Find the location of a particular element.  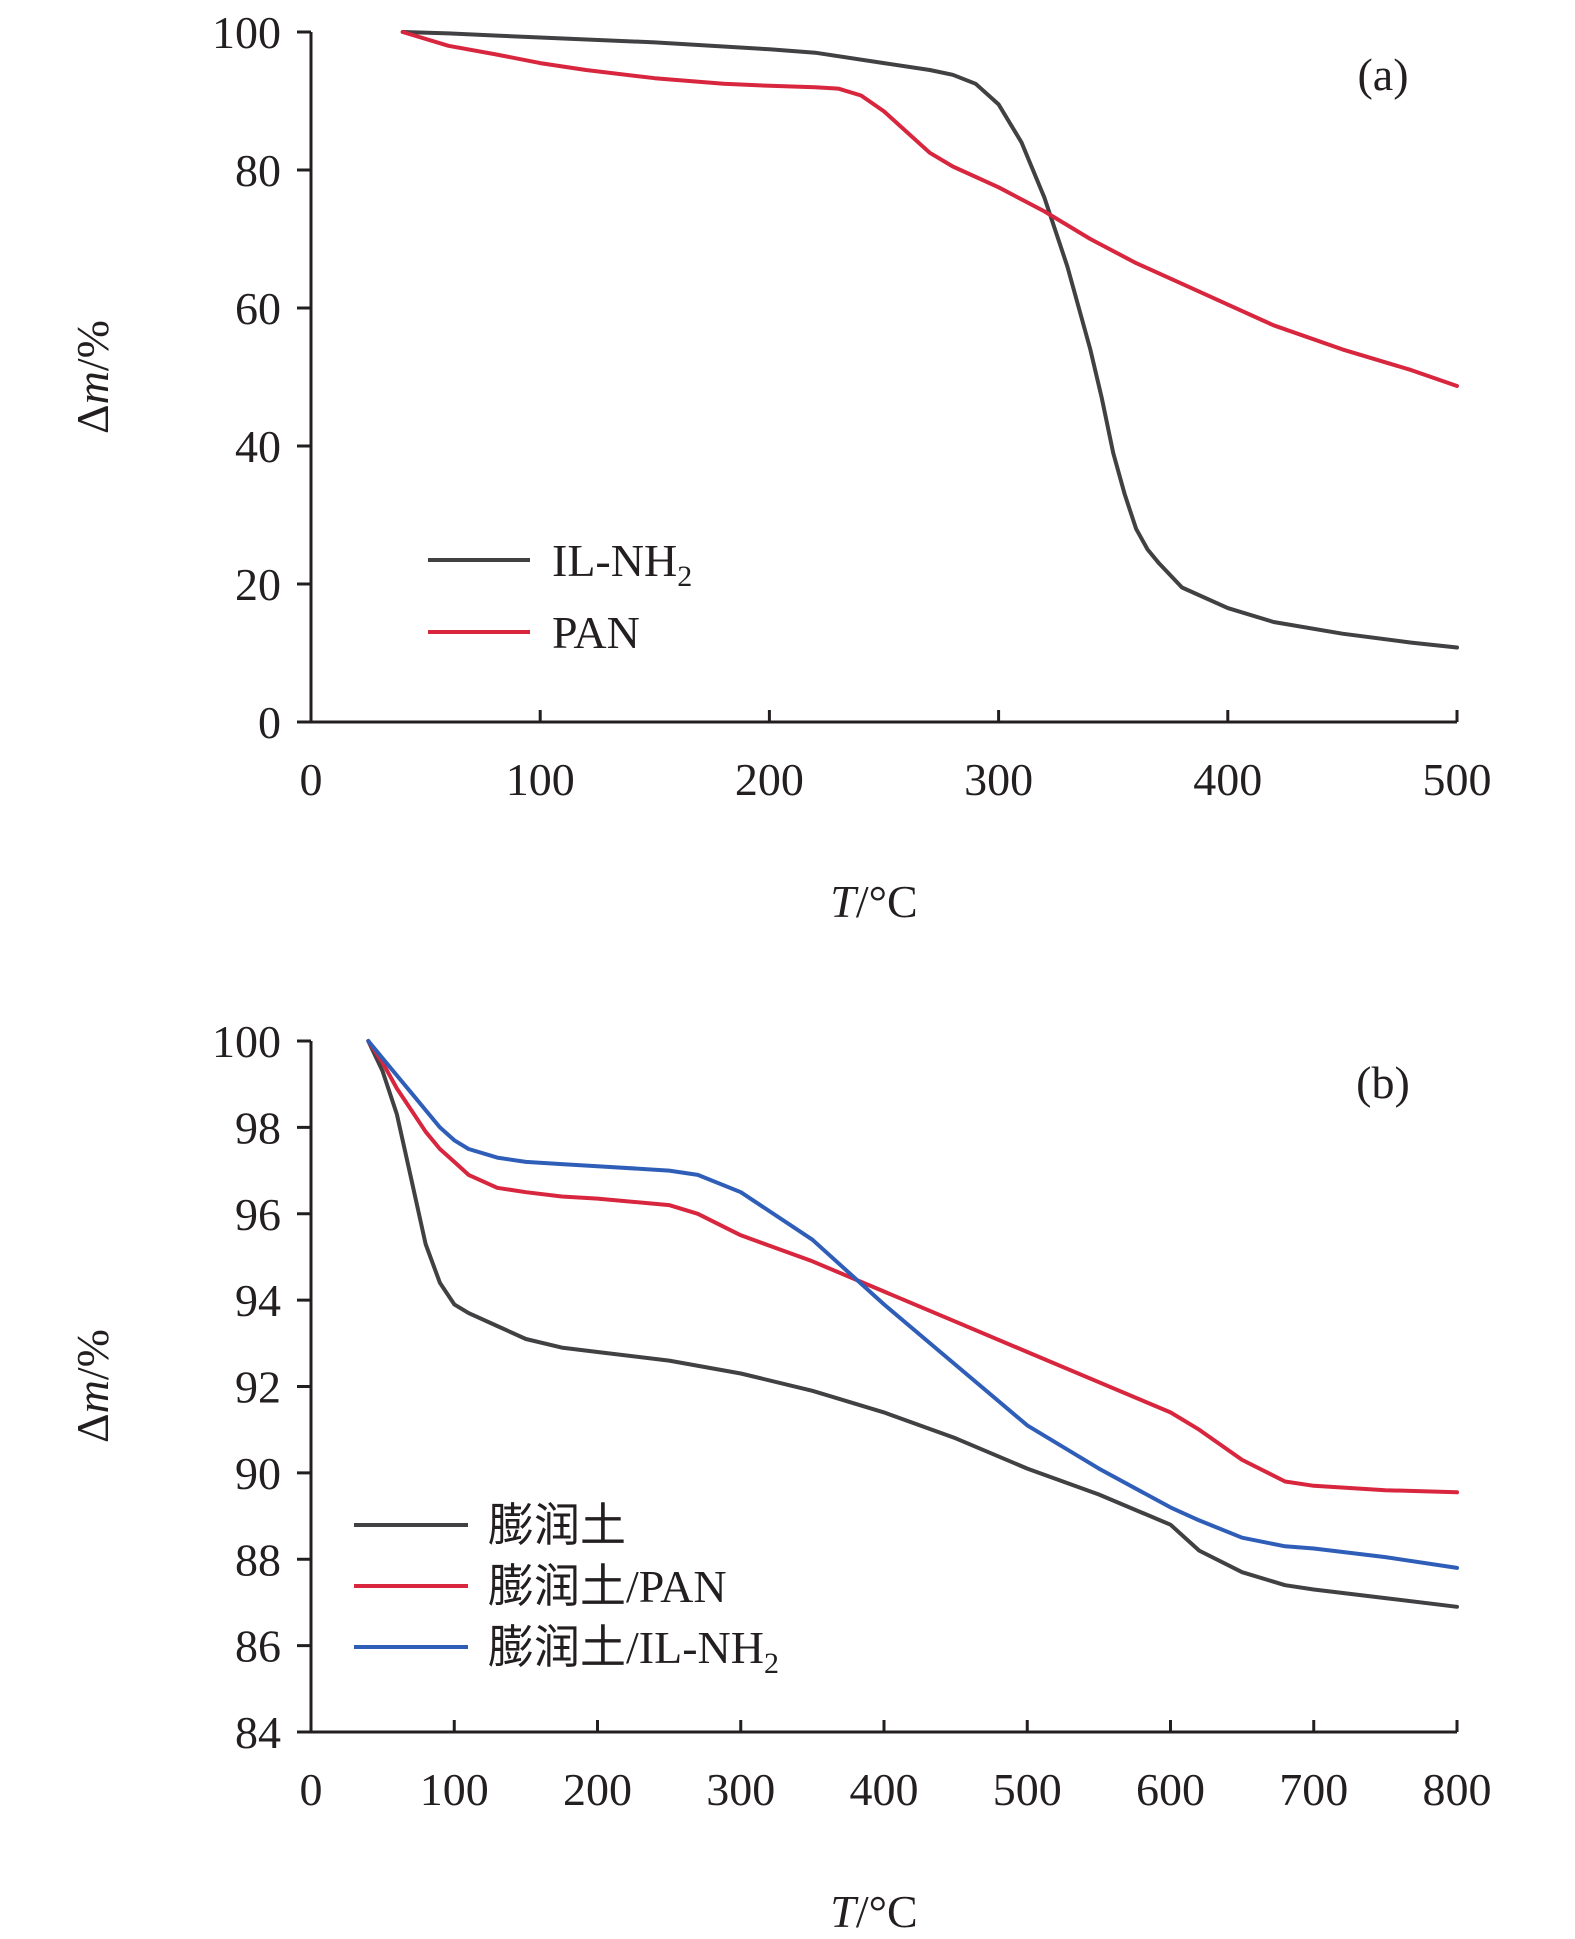

x-tick-label: 600 is located at coordinates (1170, 1789).